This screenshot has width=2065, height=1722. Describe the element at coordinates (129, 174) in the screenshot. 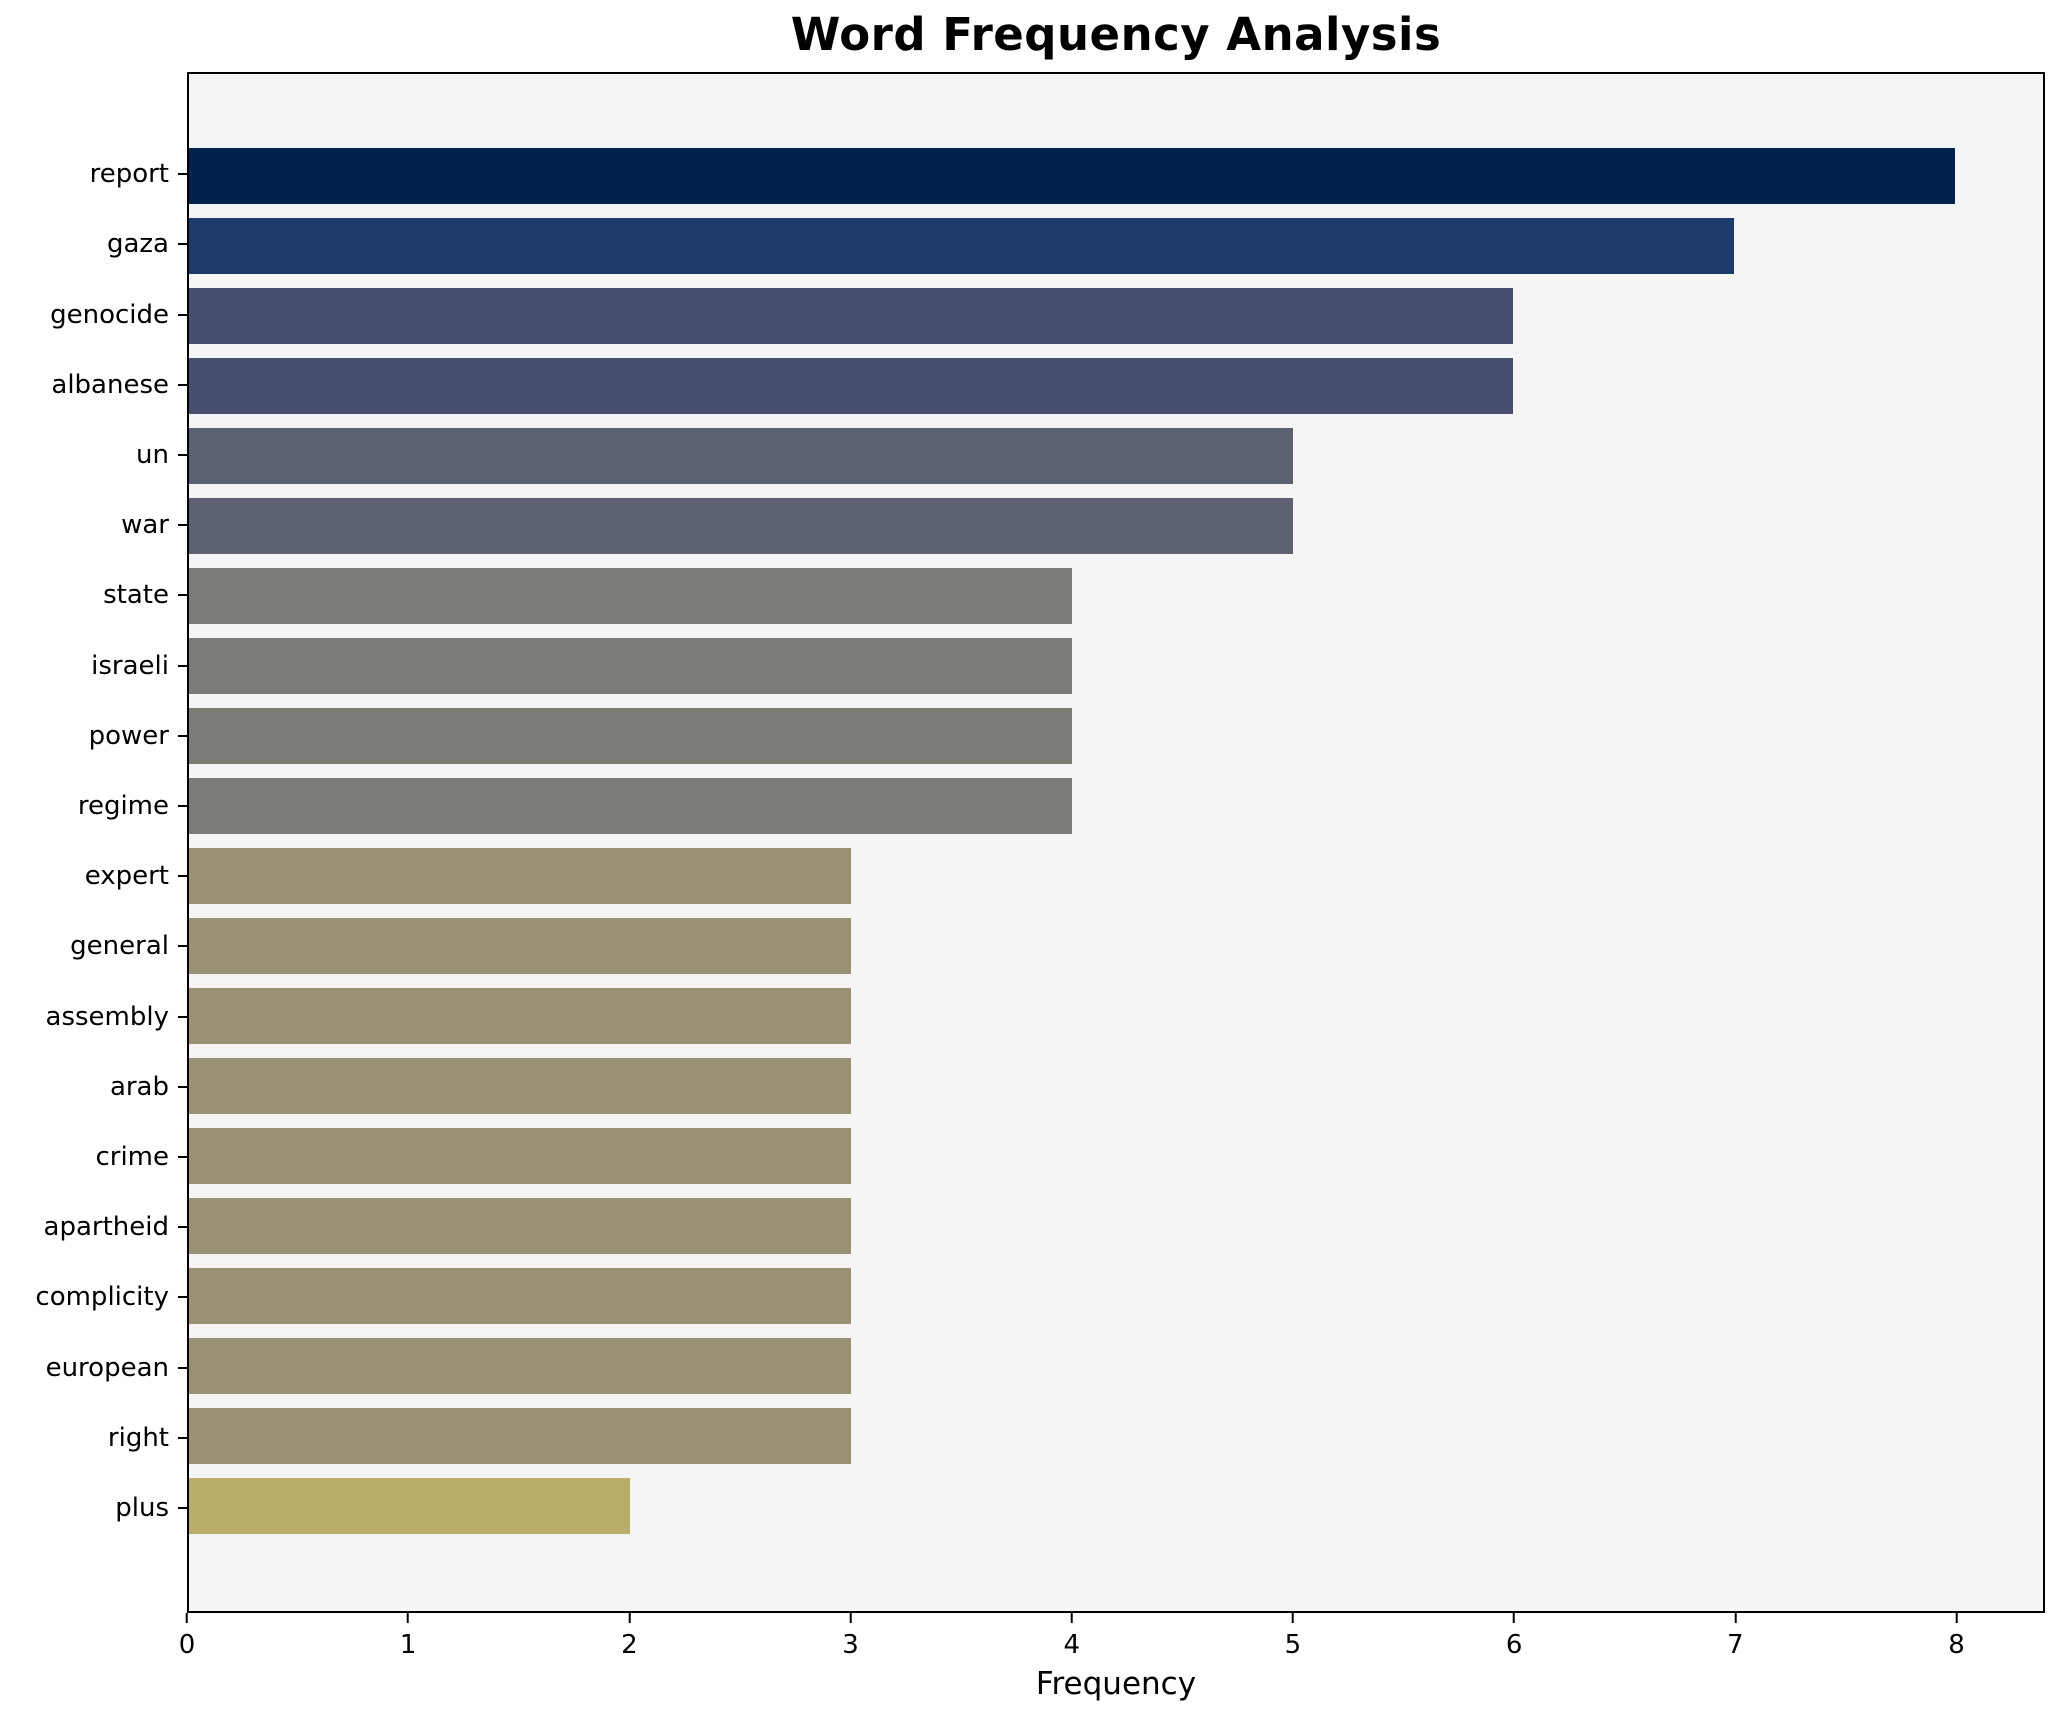

I see `y-tick-label-report: report` at that location.